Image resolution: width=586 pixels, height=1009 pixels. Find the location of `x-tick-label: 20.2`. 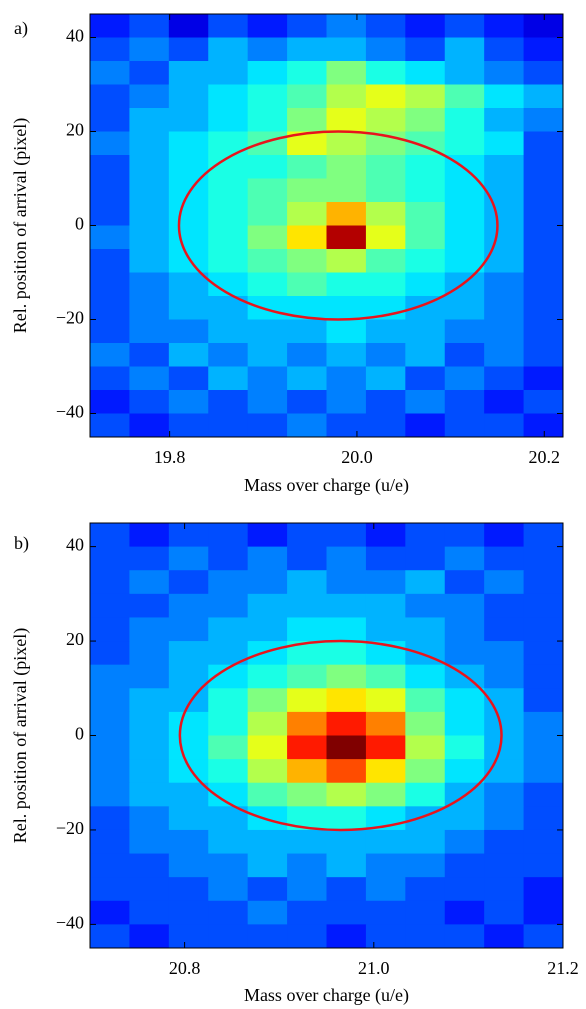

x-tick-label: 20.2 is located at coordinates (545, 457).